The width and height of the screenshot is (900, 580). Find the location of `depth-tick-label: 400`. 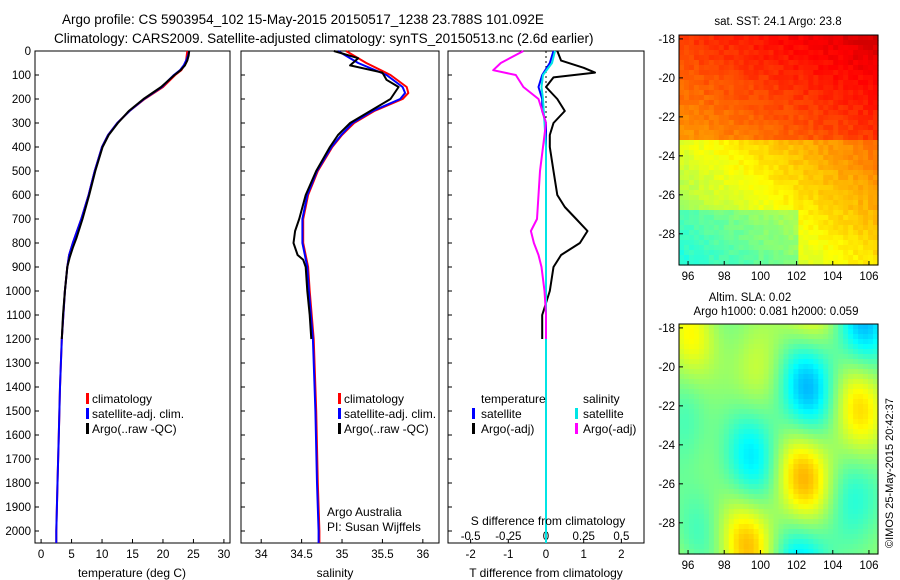

depth-tick-label: 400 is located at coordinates (21, 148).